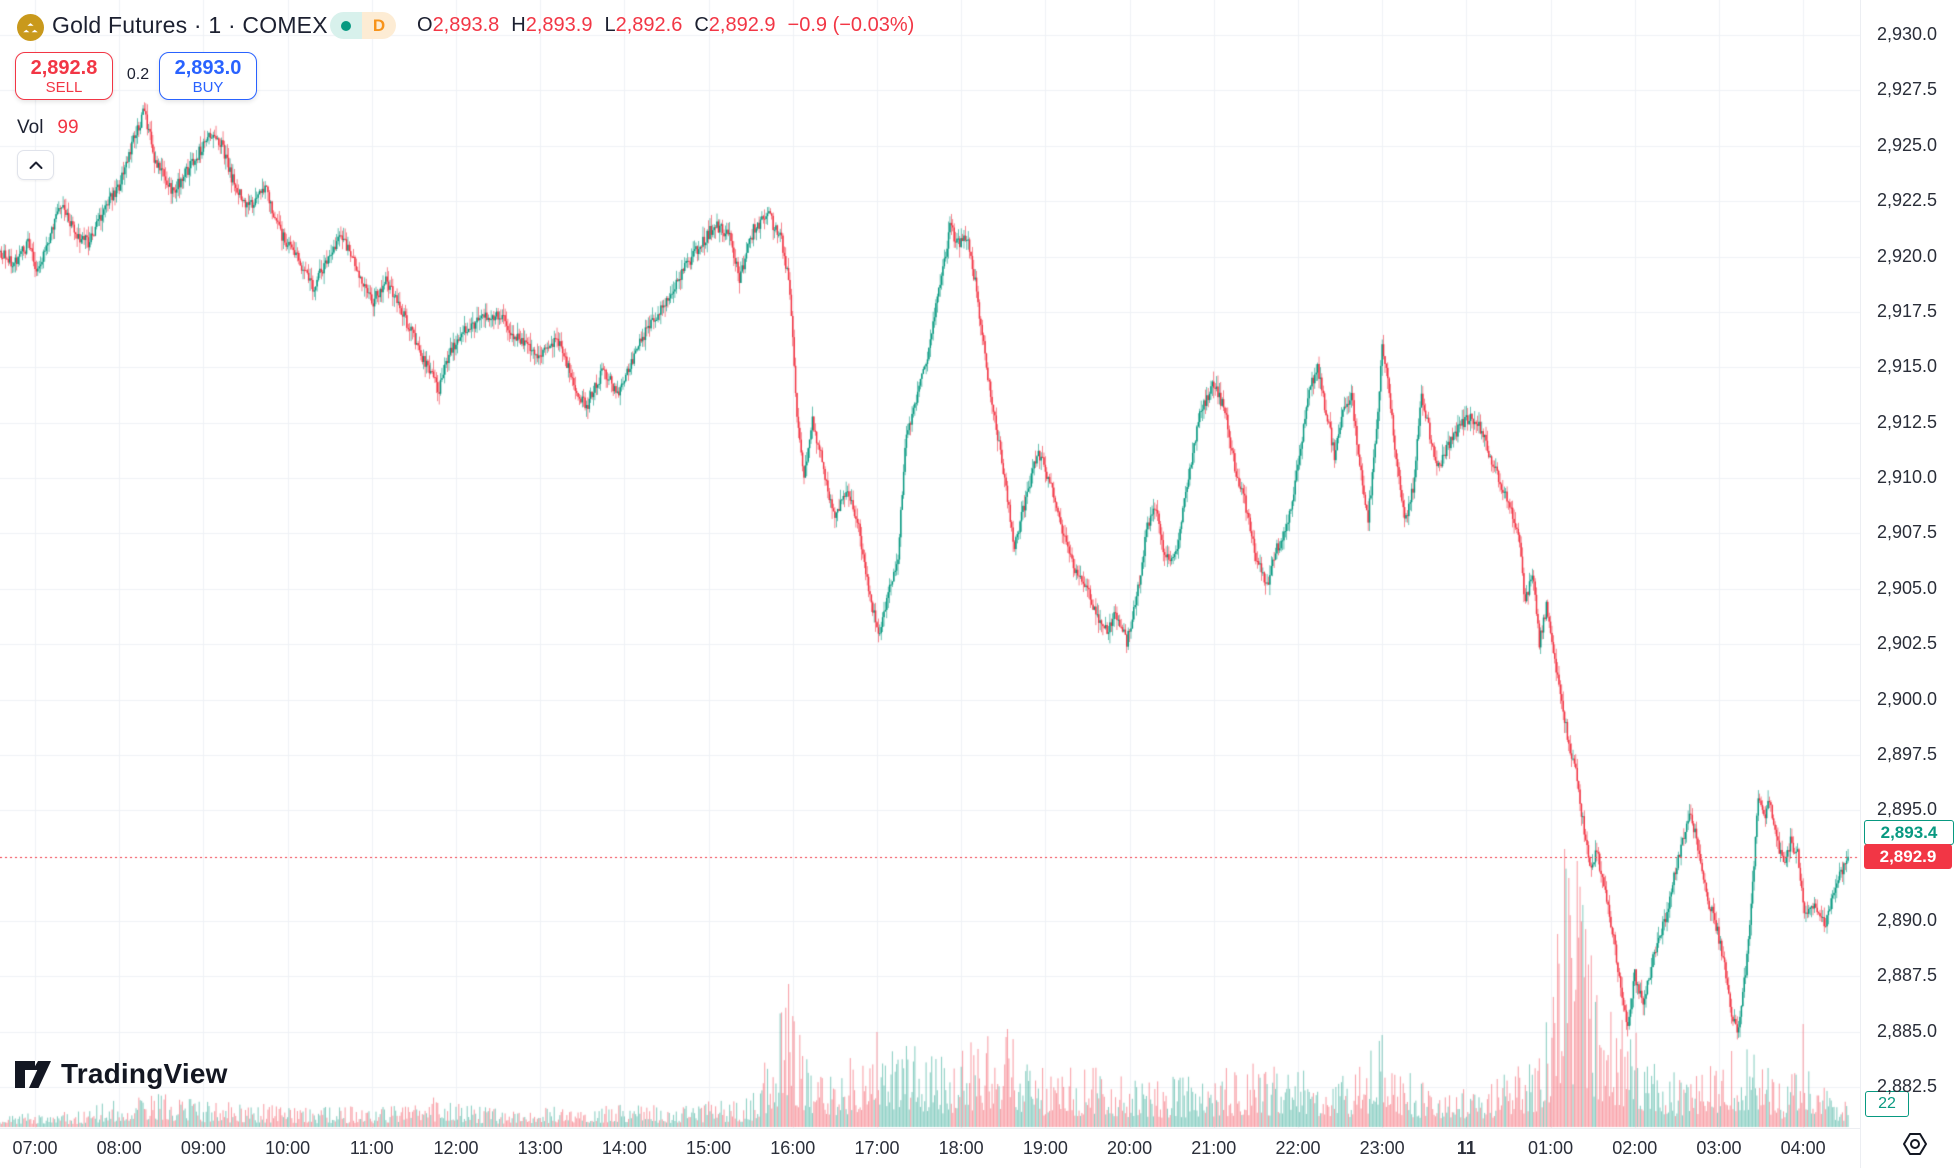 Image resolution: width=1959 pixels, height=1168 pixels. Describe the element at coordinates (203, 1148) in the screenshot. I see `time-tick-label: 09:00` at that location.